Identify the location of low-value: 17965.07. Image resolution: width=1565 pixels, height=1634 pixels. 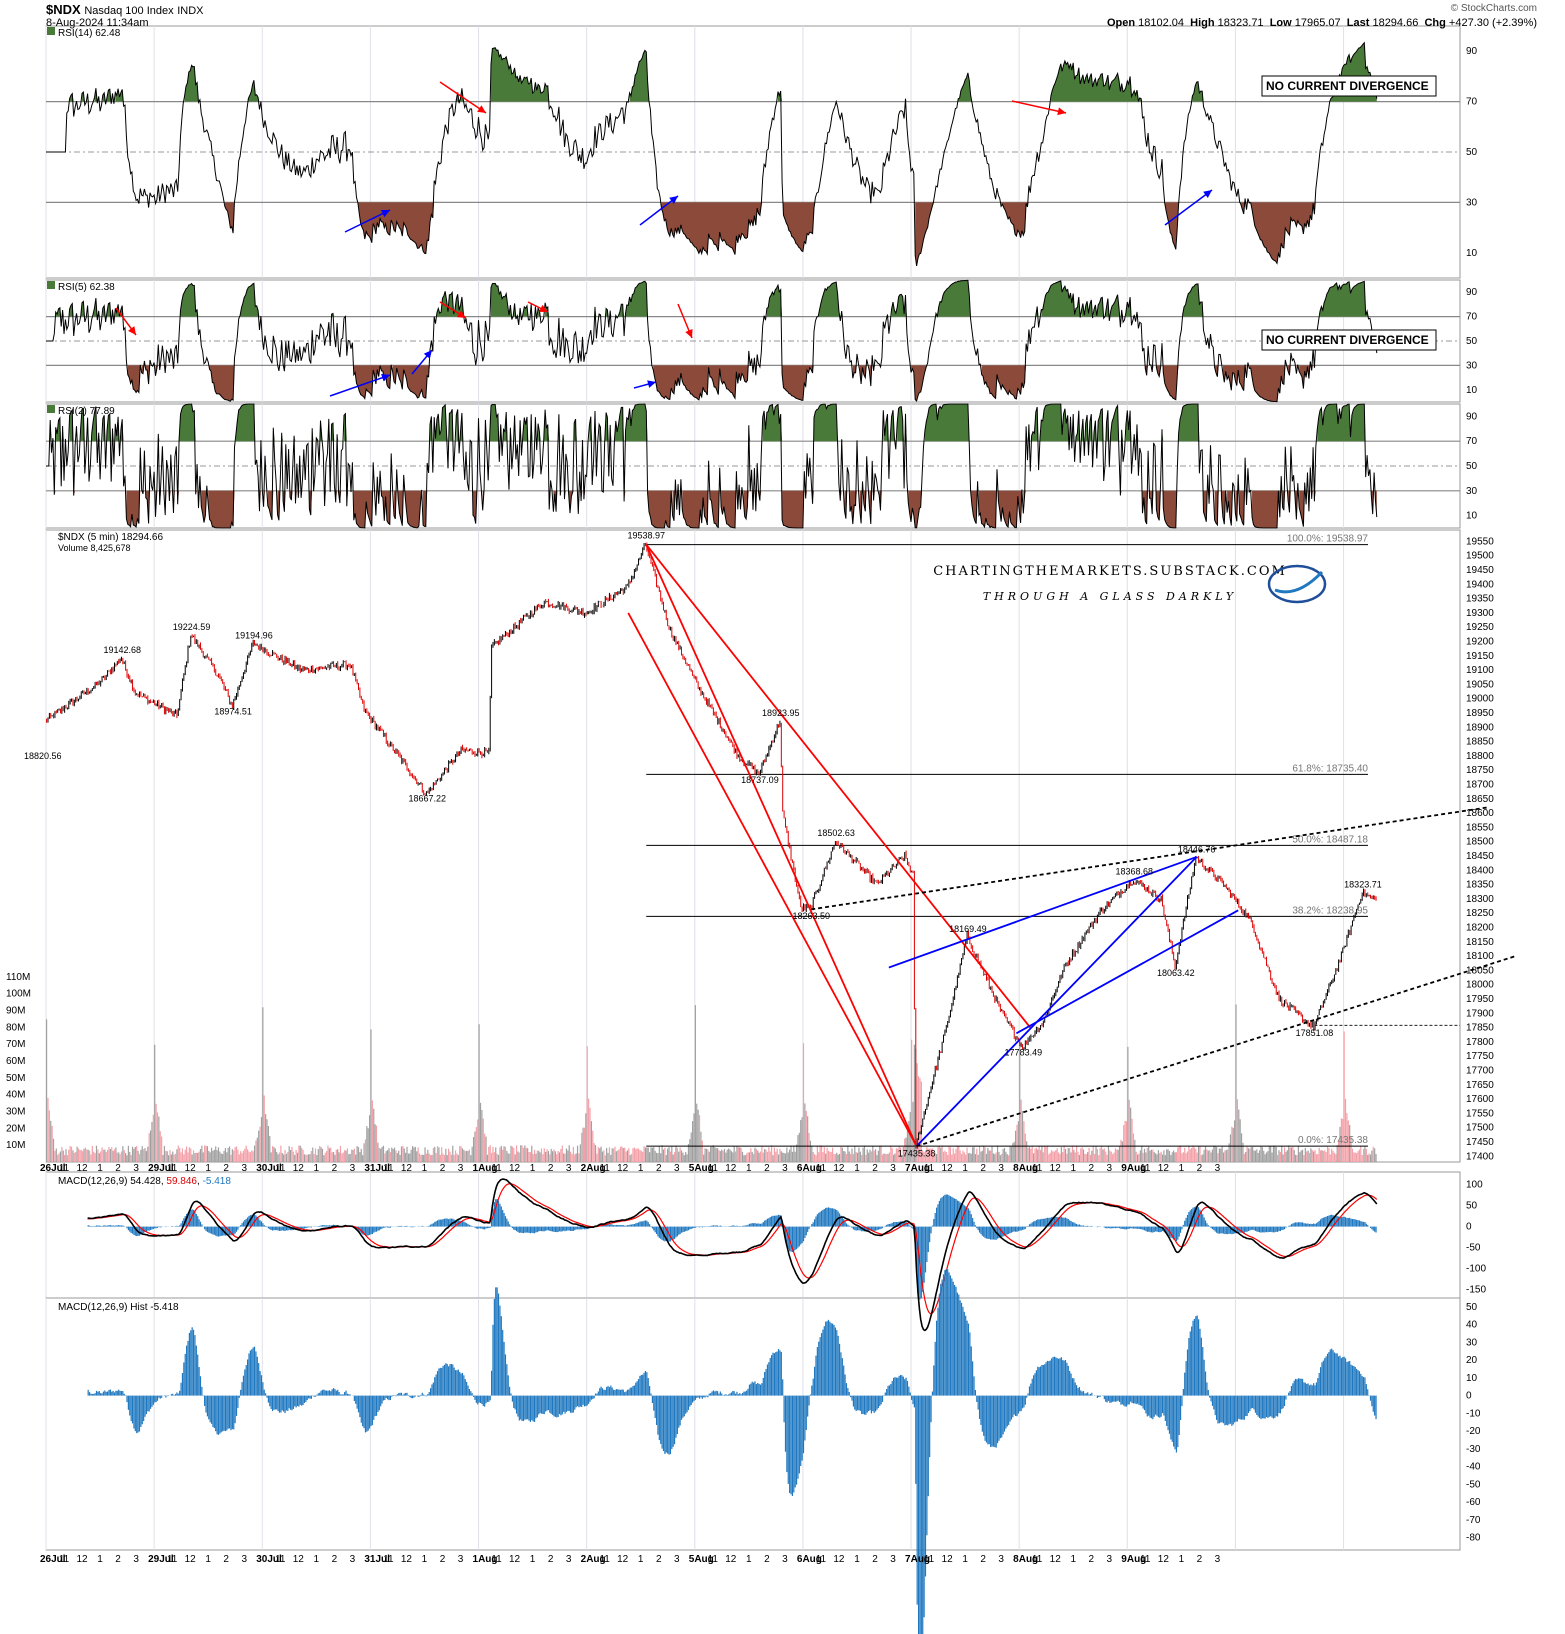
(1317, 23).